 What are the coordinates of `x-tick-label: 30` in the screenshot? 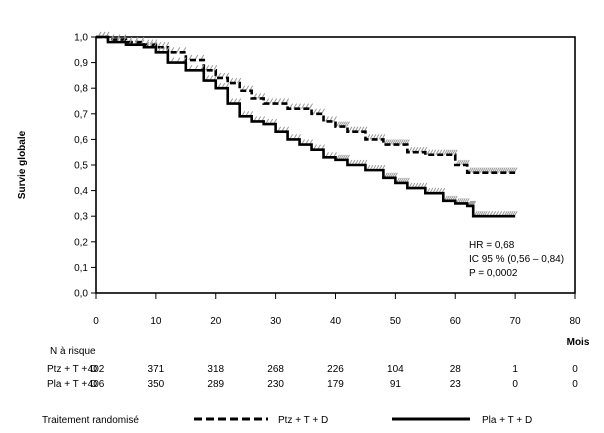 It's located at (276, 321).